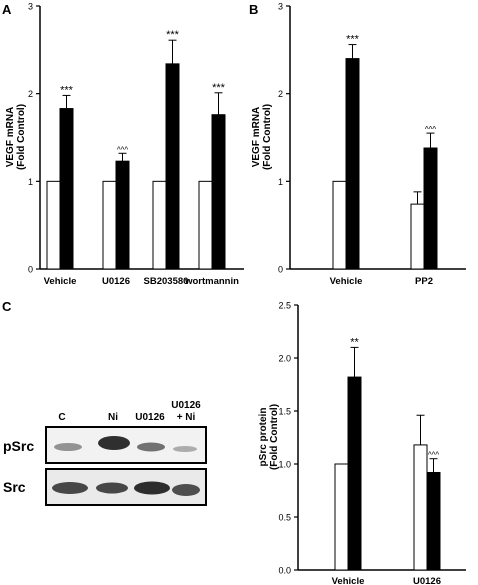 This screenshot has width=478, height=585. What do you see at coordinates (152, 488) in the screenshot?
I see `band-src-u0126` at bounding box center [152, 488].